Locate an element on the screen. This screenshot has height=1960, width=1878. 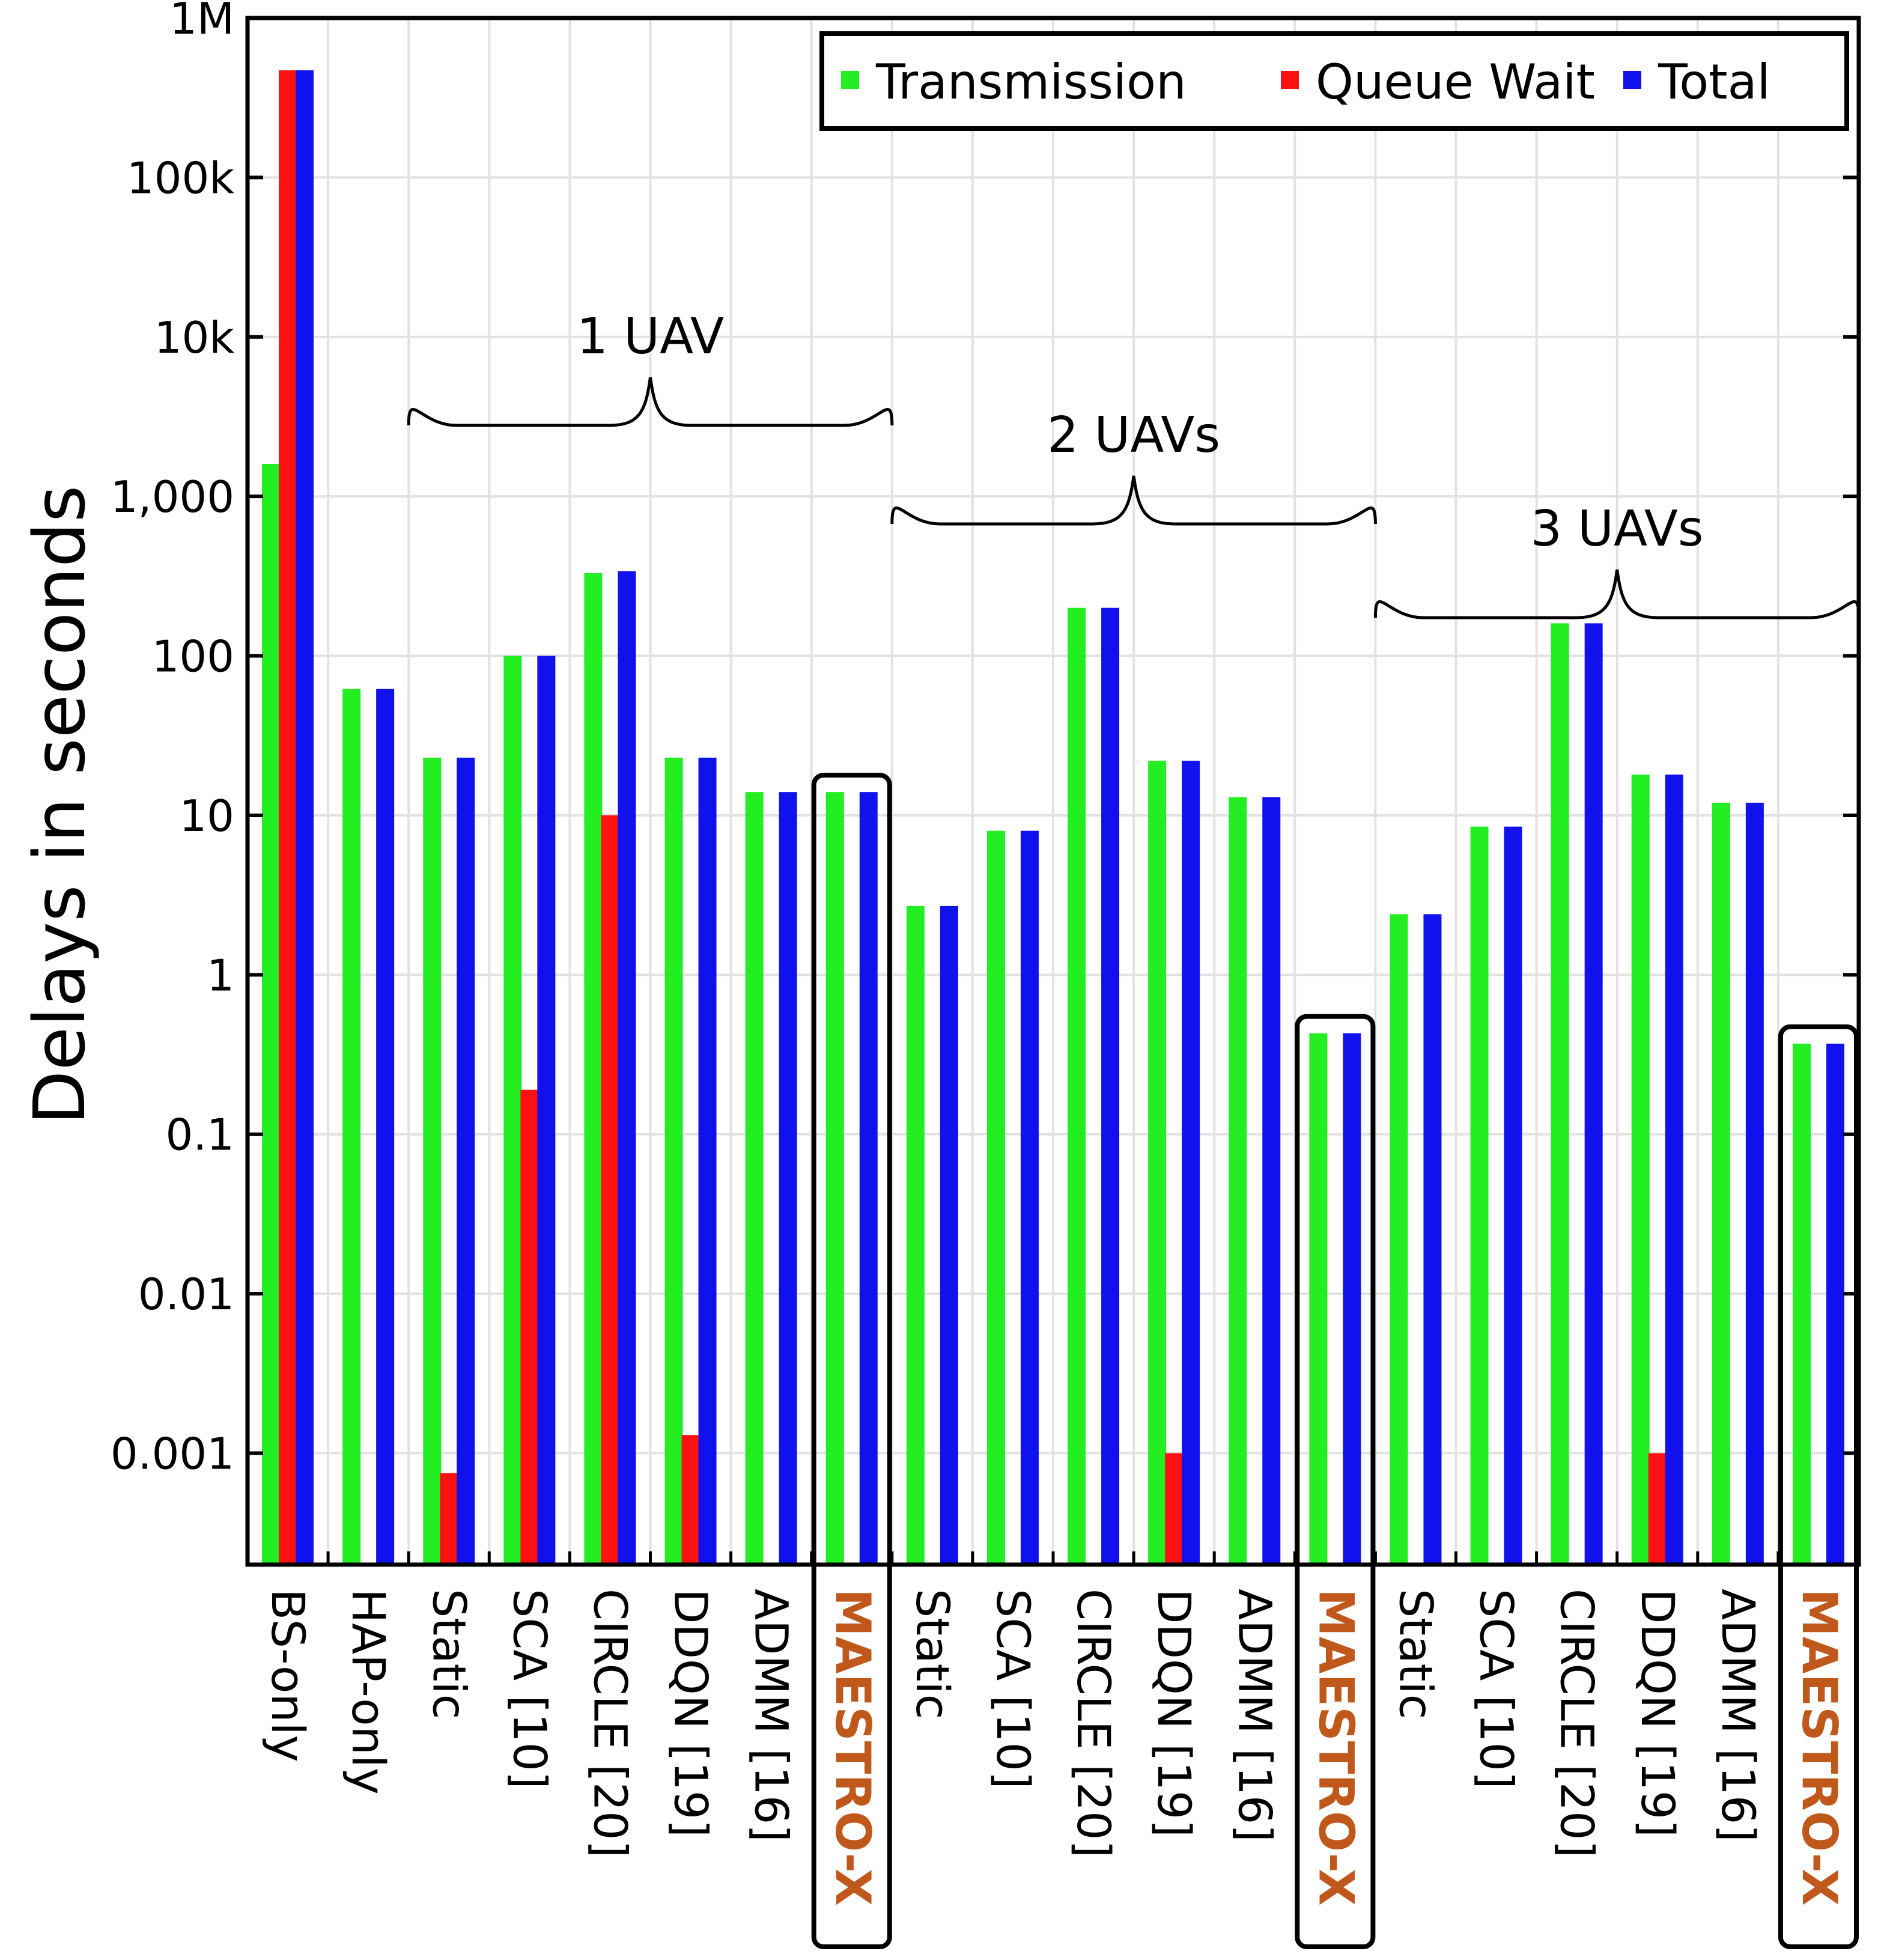
y-tick-label: 100k is located at coordinates (180, 178).